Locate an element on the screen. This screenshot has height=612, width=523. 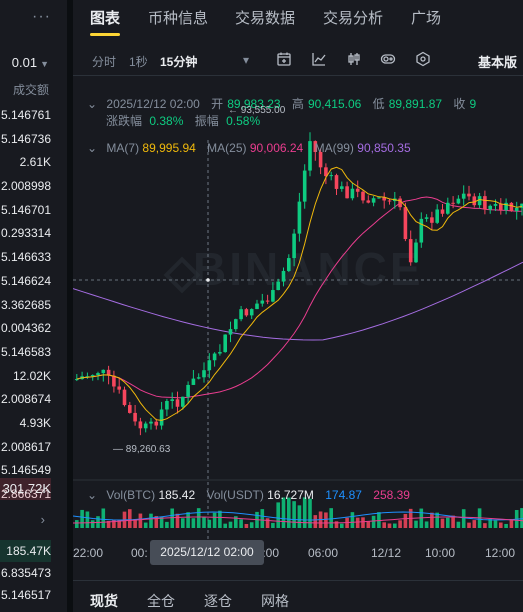
ask-row: 5.146761 is located at coordinates (25, 115).